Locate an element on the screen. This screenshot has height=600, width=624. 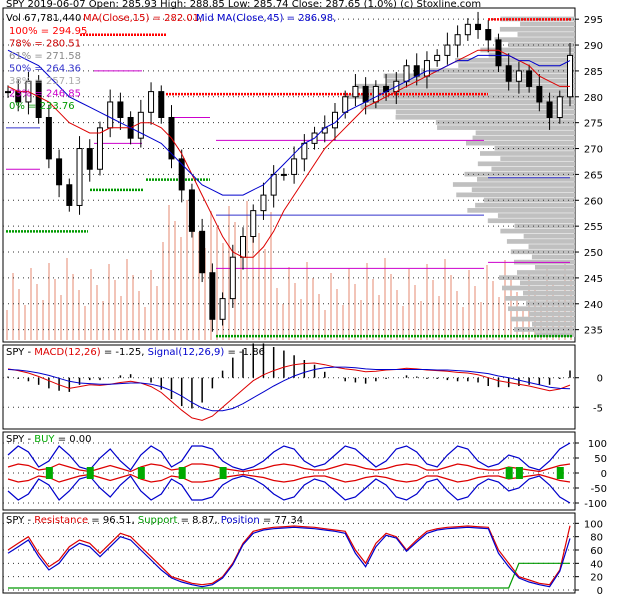
macd-y-tick-label: -5 is located at coordinates (598, 408).